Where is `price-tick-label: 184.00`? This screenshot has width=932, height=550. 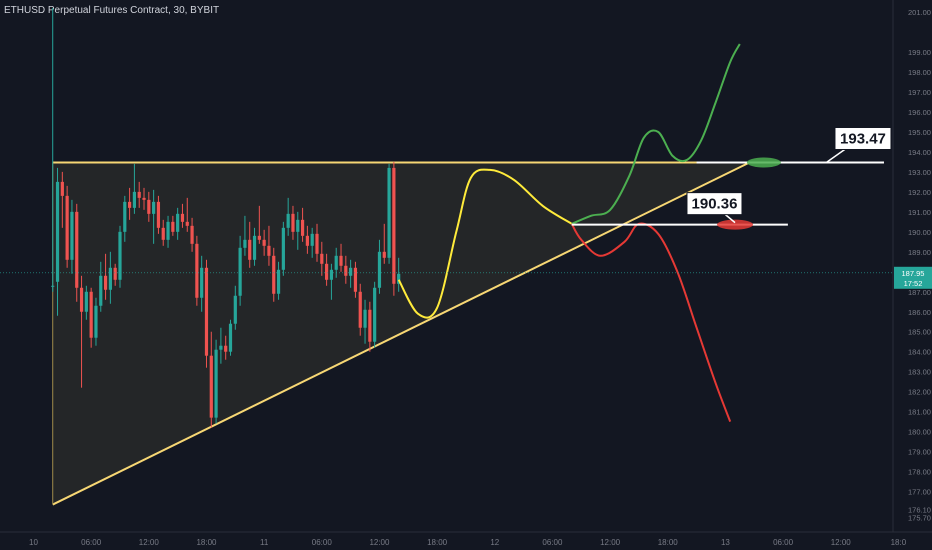 price-tick-label: 184.00 is located at coordinates (919, 352).